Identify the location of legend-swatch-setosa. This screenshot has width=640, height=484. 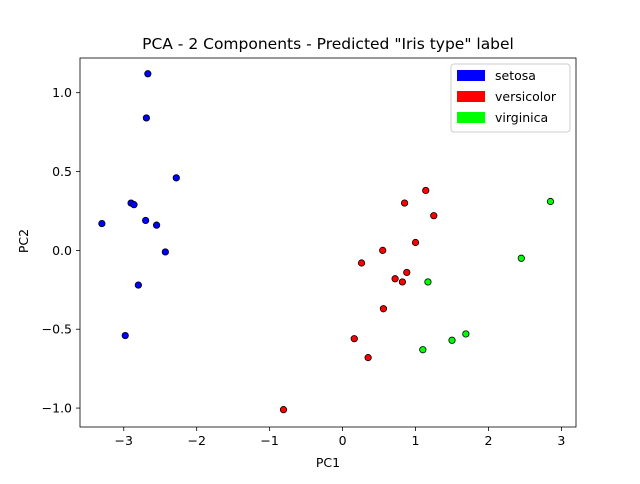
(471, 75).